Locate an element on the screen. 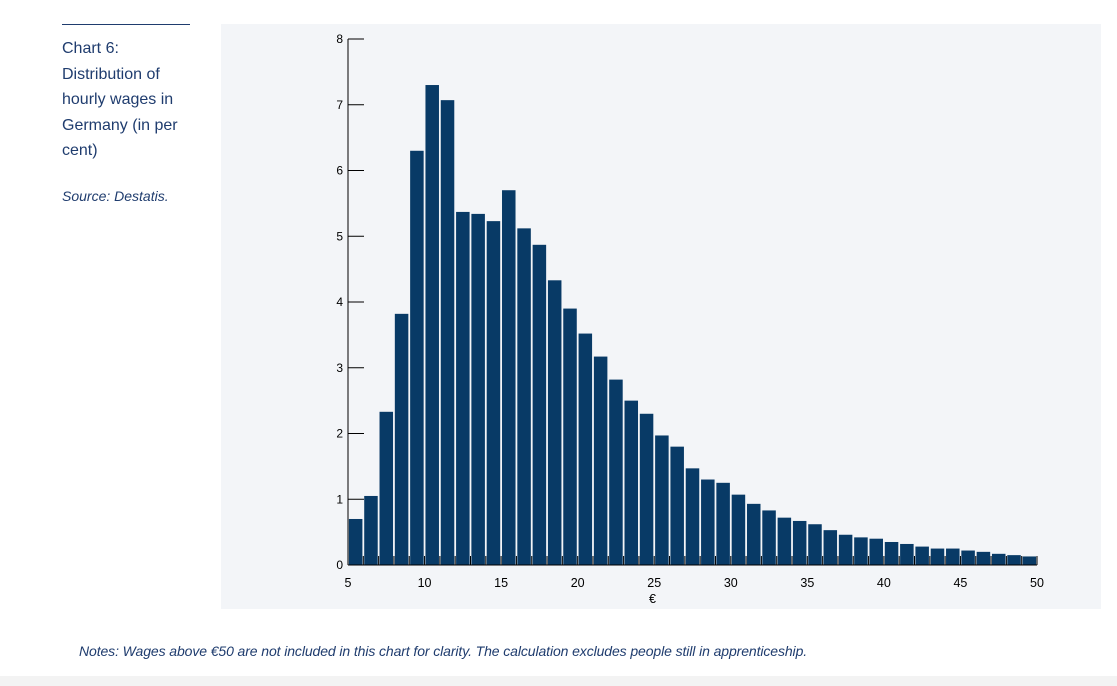 The width and height of the screenshot is (1117, 686). caption-rule is located at coordinates (126, 24).